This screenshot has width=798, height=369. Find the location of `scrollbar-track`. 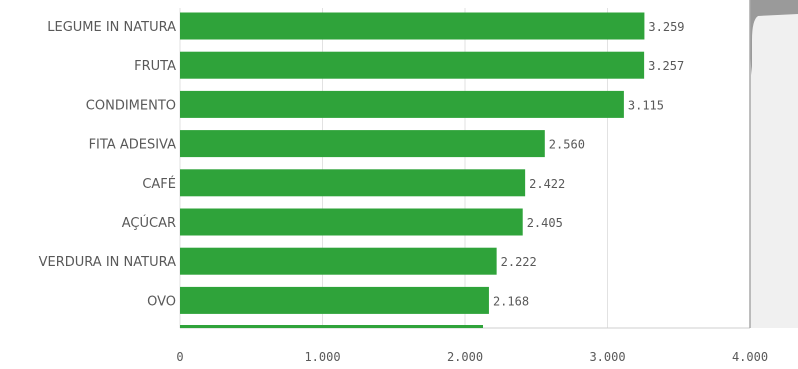

scrollbar-track is located at coordinates (774, 164).